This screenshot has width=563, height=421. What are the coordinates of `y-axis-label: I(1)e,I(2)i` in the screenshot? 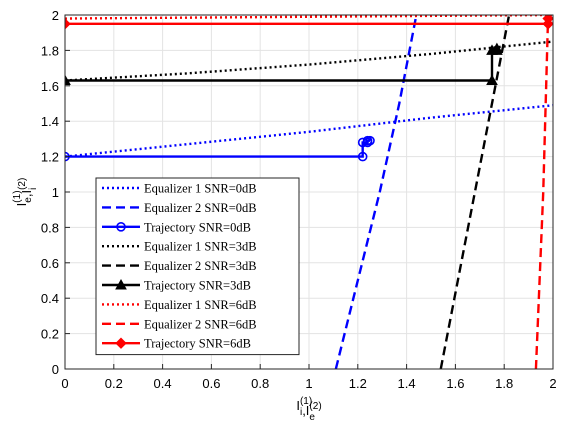 It's located at (25, 192).